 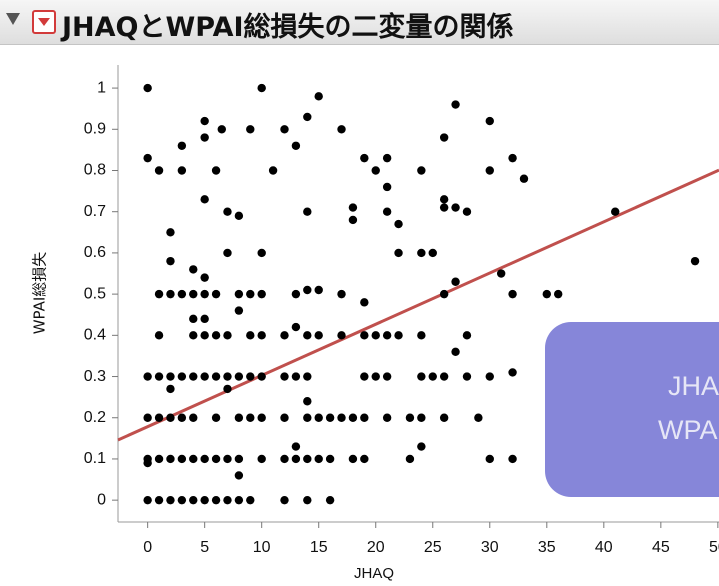 What do you see at coordinates (661, 547) in the screenshot?
I see `x-tick-label: 45` at bounding box center [661, 547].